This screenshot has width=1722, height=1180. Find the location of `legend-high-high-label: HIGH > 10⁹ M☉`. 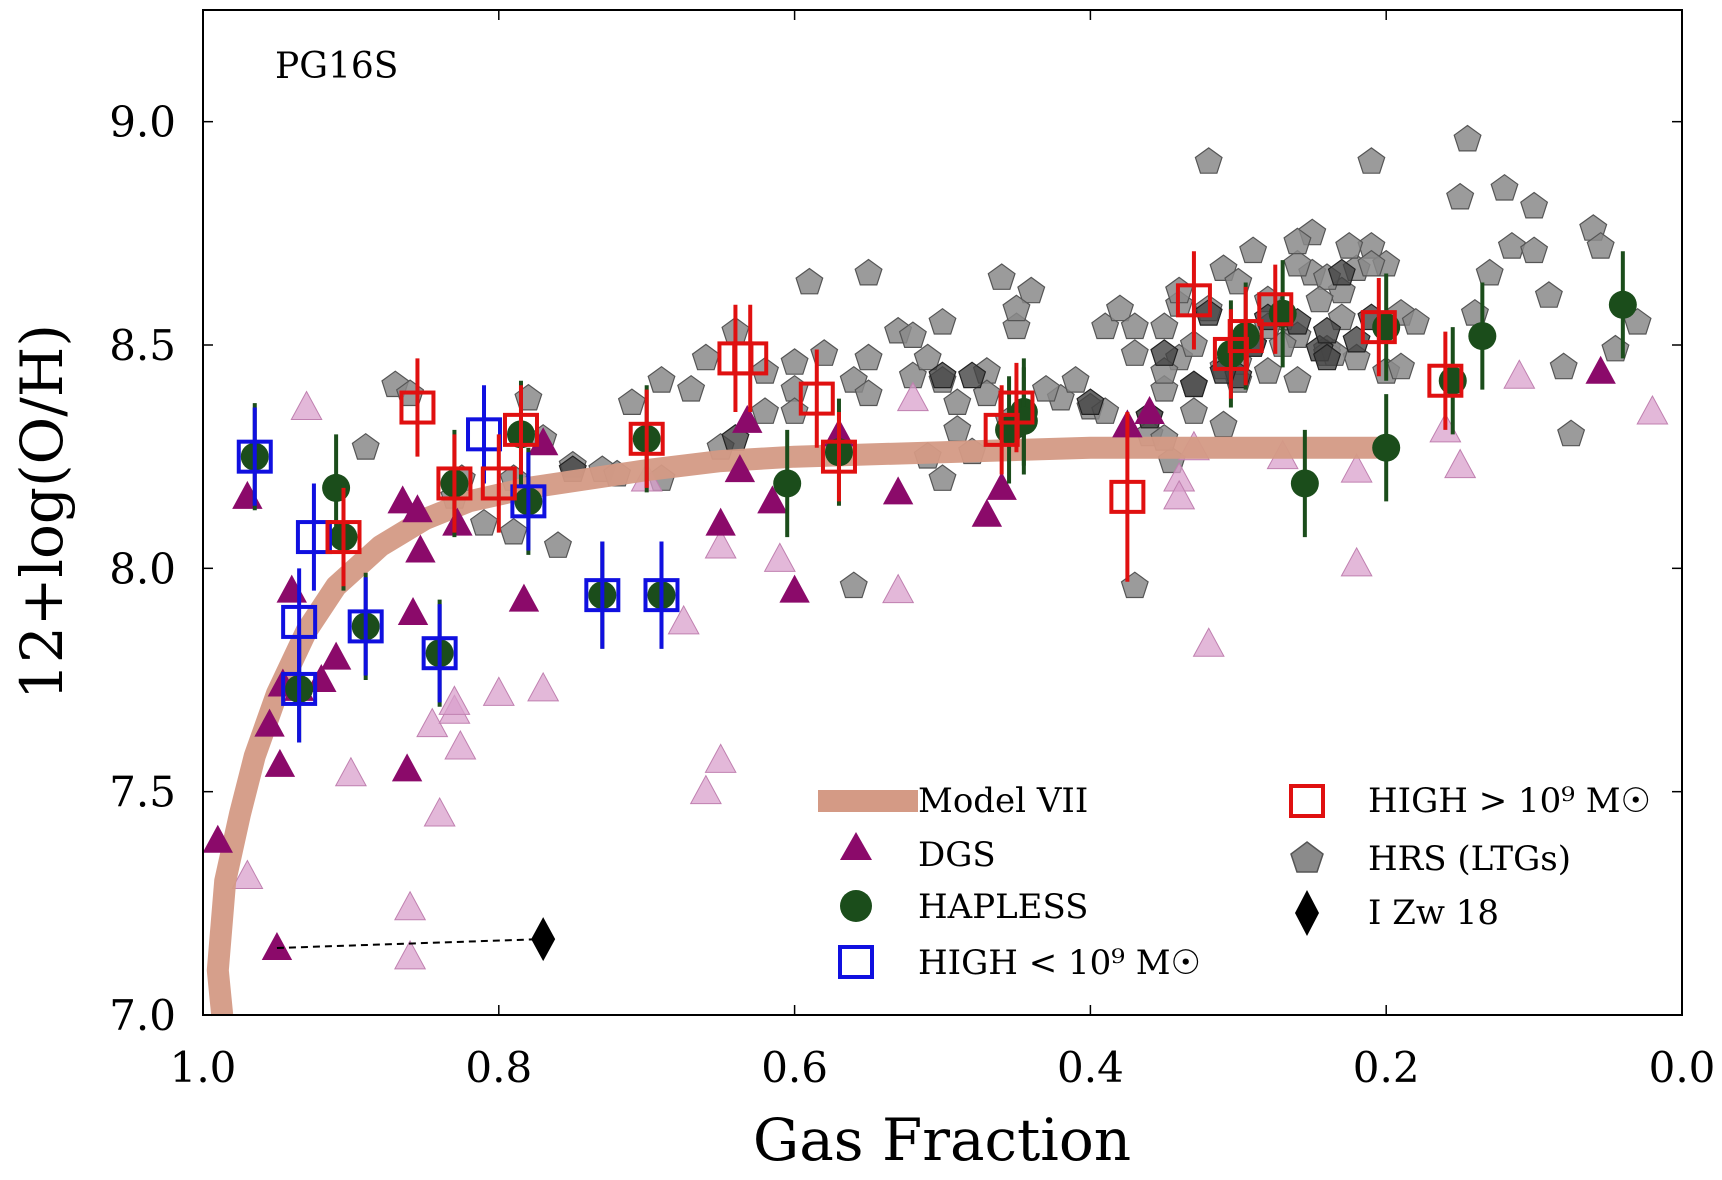

legend-high-high-label: HIGH > 10⁹ M☉ is located at coordinates (1509, 801).